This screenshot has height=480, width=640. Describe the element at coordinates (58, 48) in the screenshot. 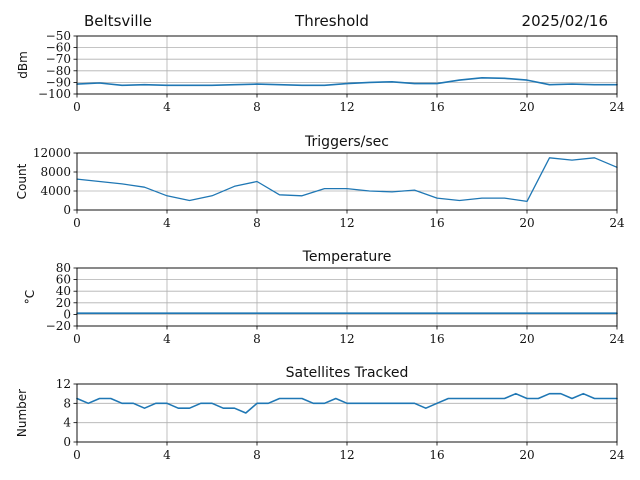

I see `threshold-y-tick-label: −60` at that location.